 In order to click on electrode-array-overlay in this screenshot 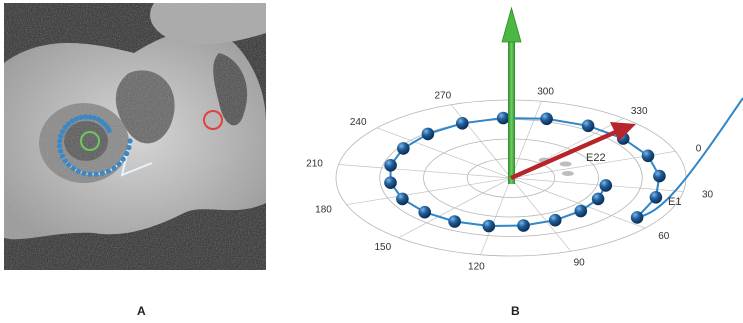, I will do `click(105, 145)`.